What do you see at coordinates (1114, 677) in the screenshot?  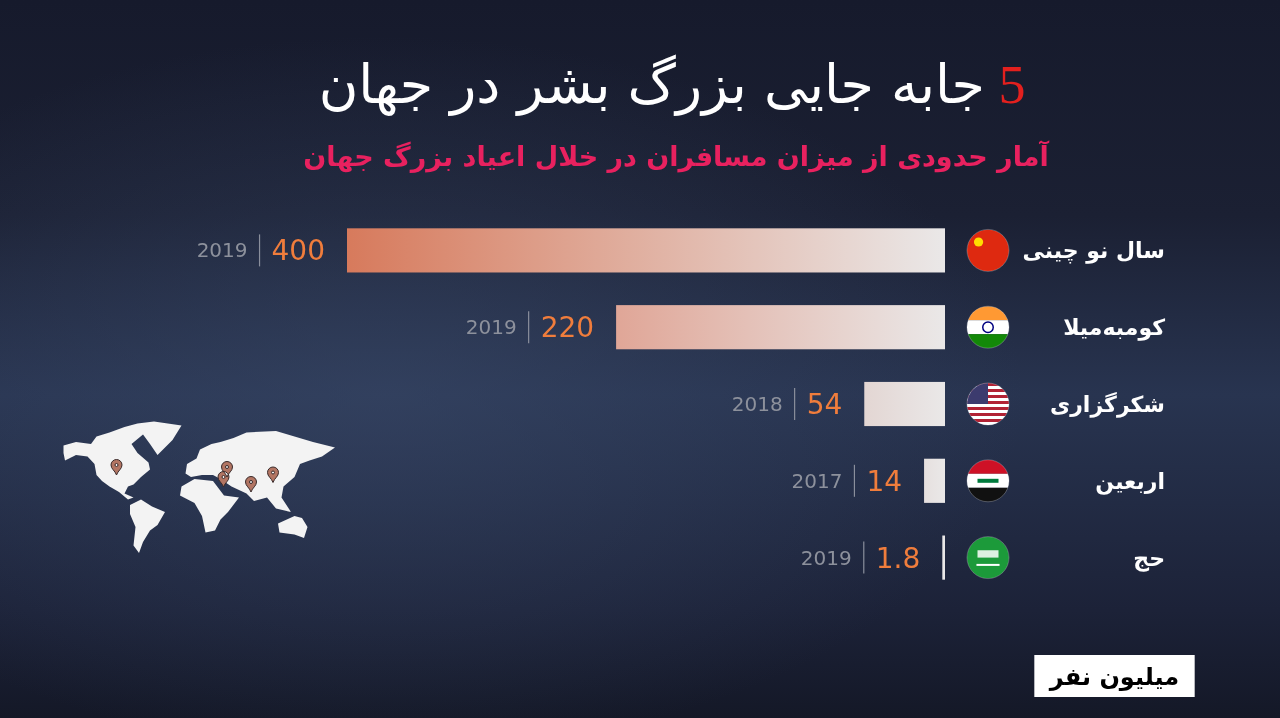 I see `annotation: میلیون نفر` at bounding box center [1114, 677].